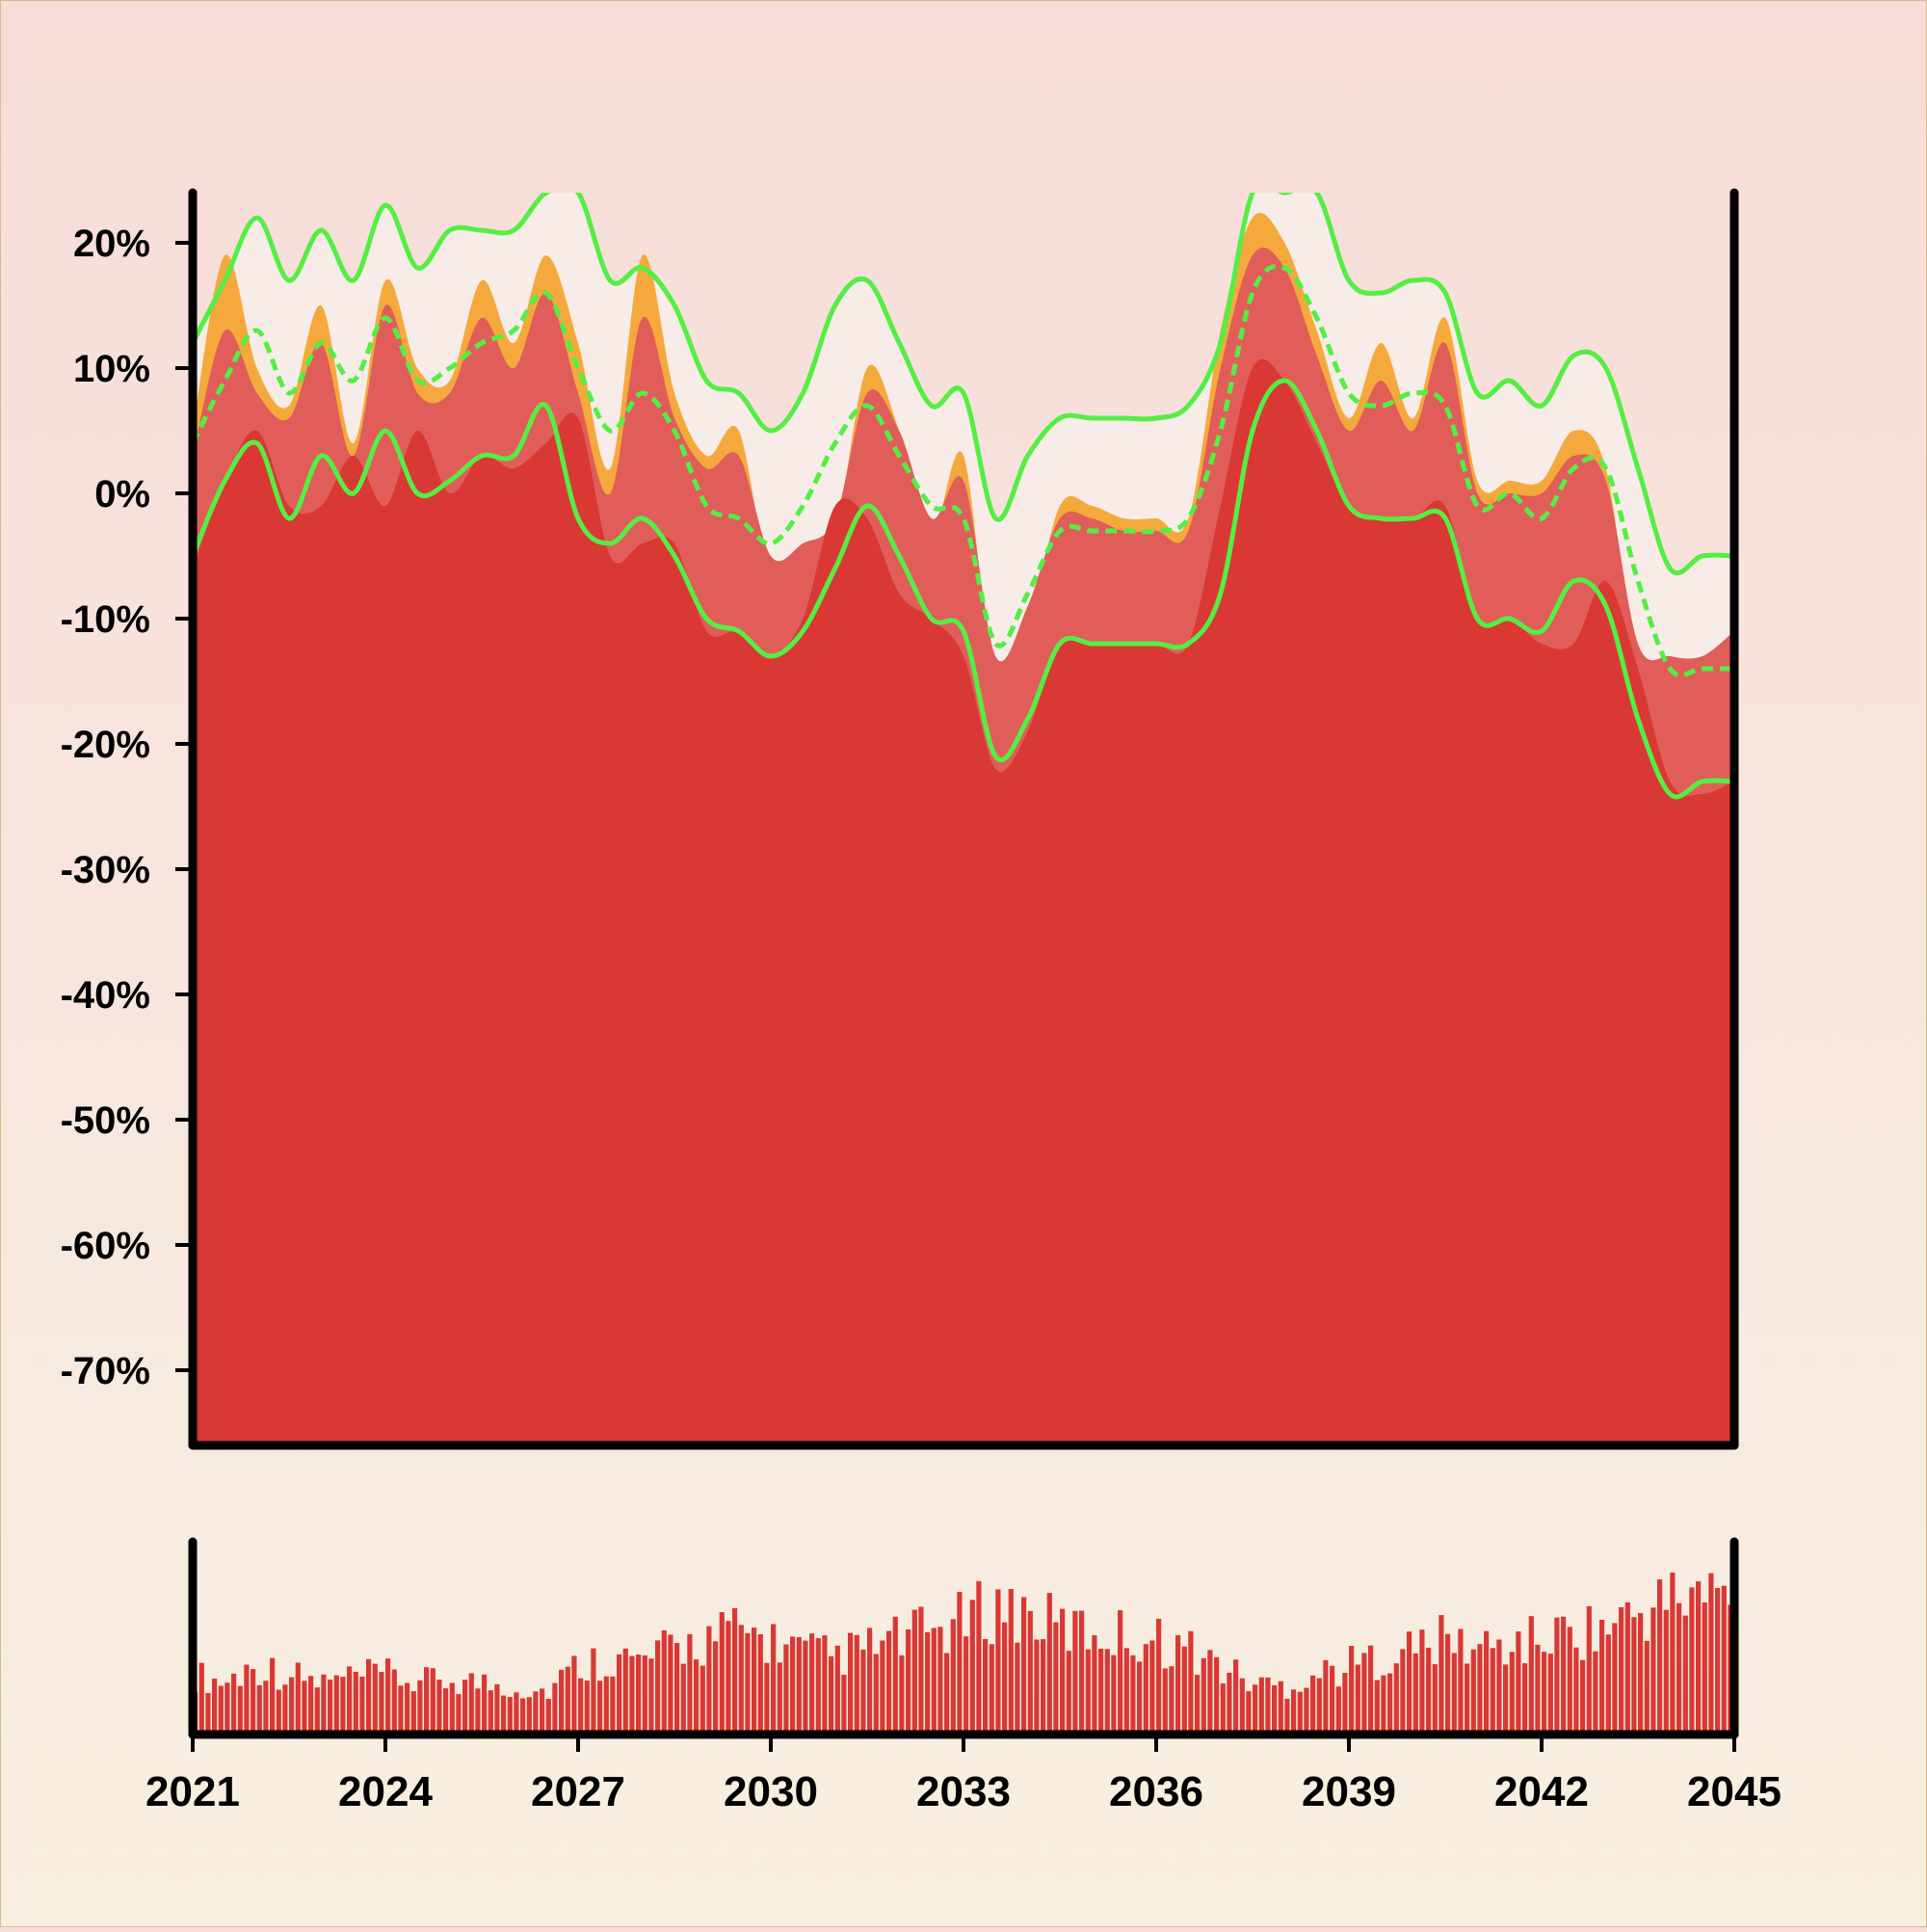 The width and height of the screenshot is (1927, 1932). I want to click on x-tick-label: 2033, so click(963, 1791).